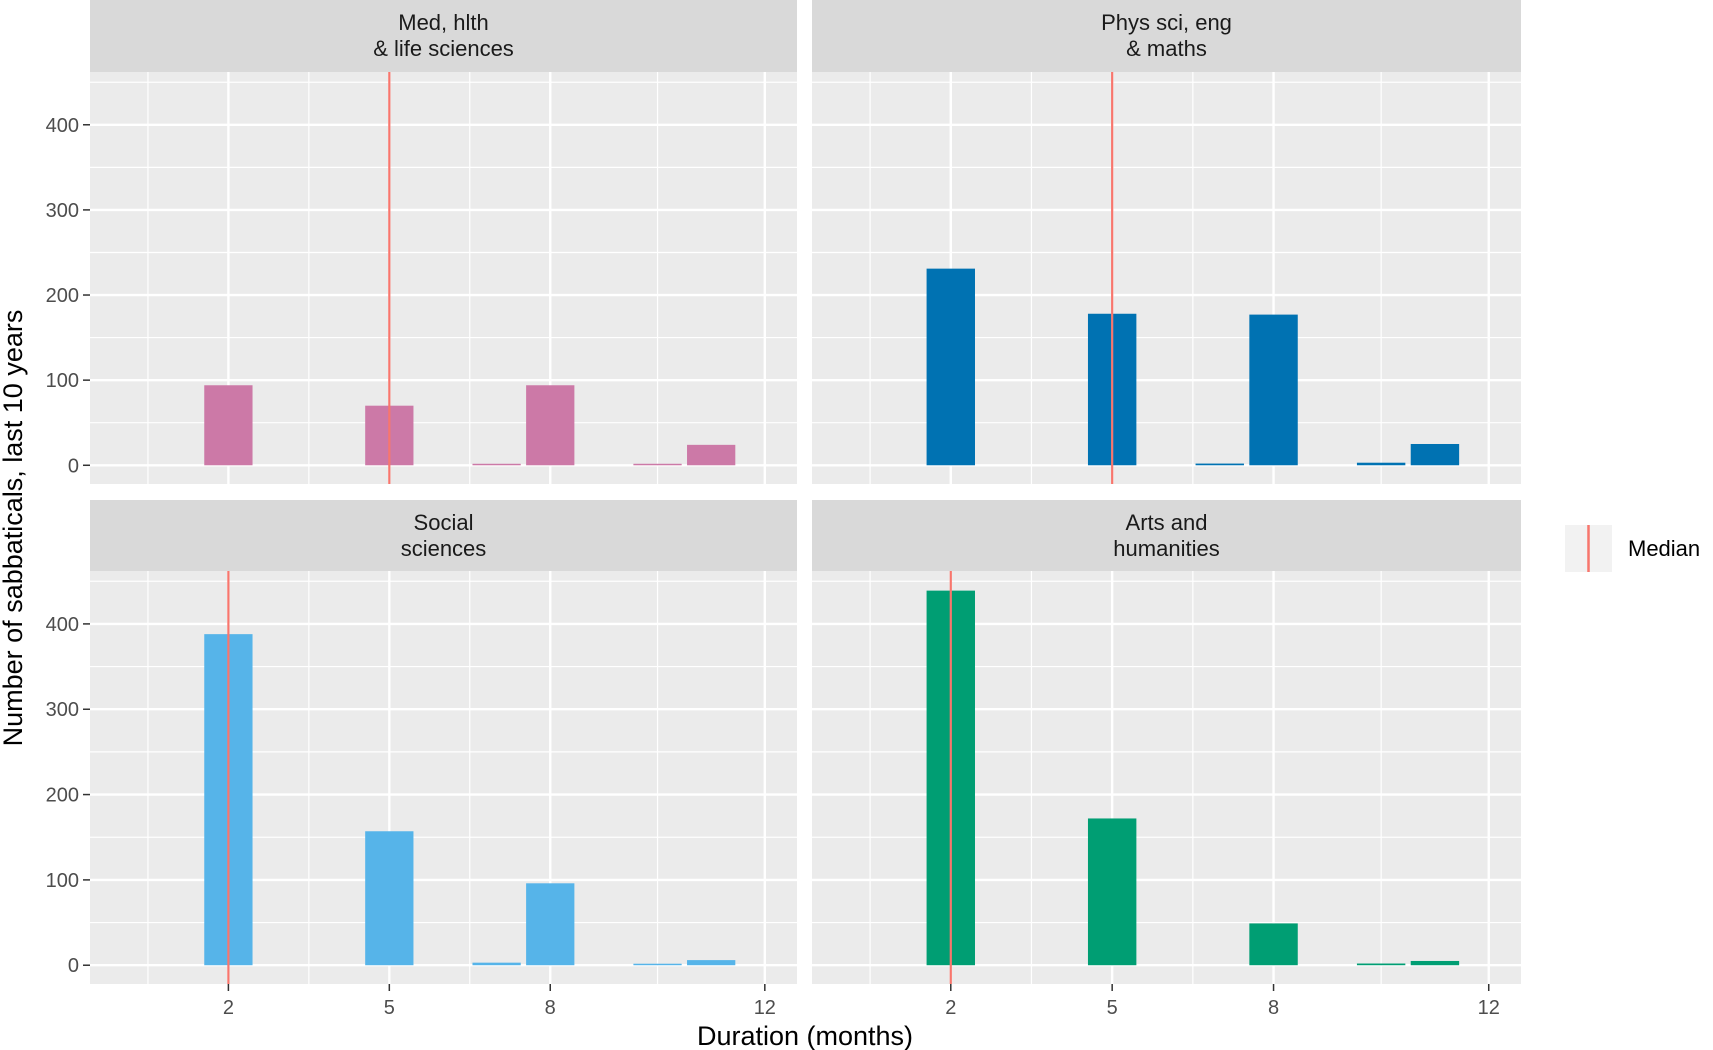 The image size is (1713, 1050). What do you see at coordinates (1664, 548) in the screenshot?
I see `legend-label-median: Median` at bounding box center [1664, 548].